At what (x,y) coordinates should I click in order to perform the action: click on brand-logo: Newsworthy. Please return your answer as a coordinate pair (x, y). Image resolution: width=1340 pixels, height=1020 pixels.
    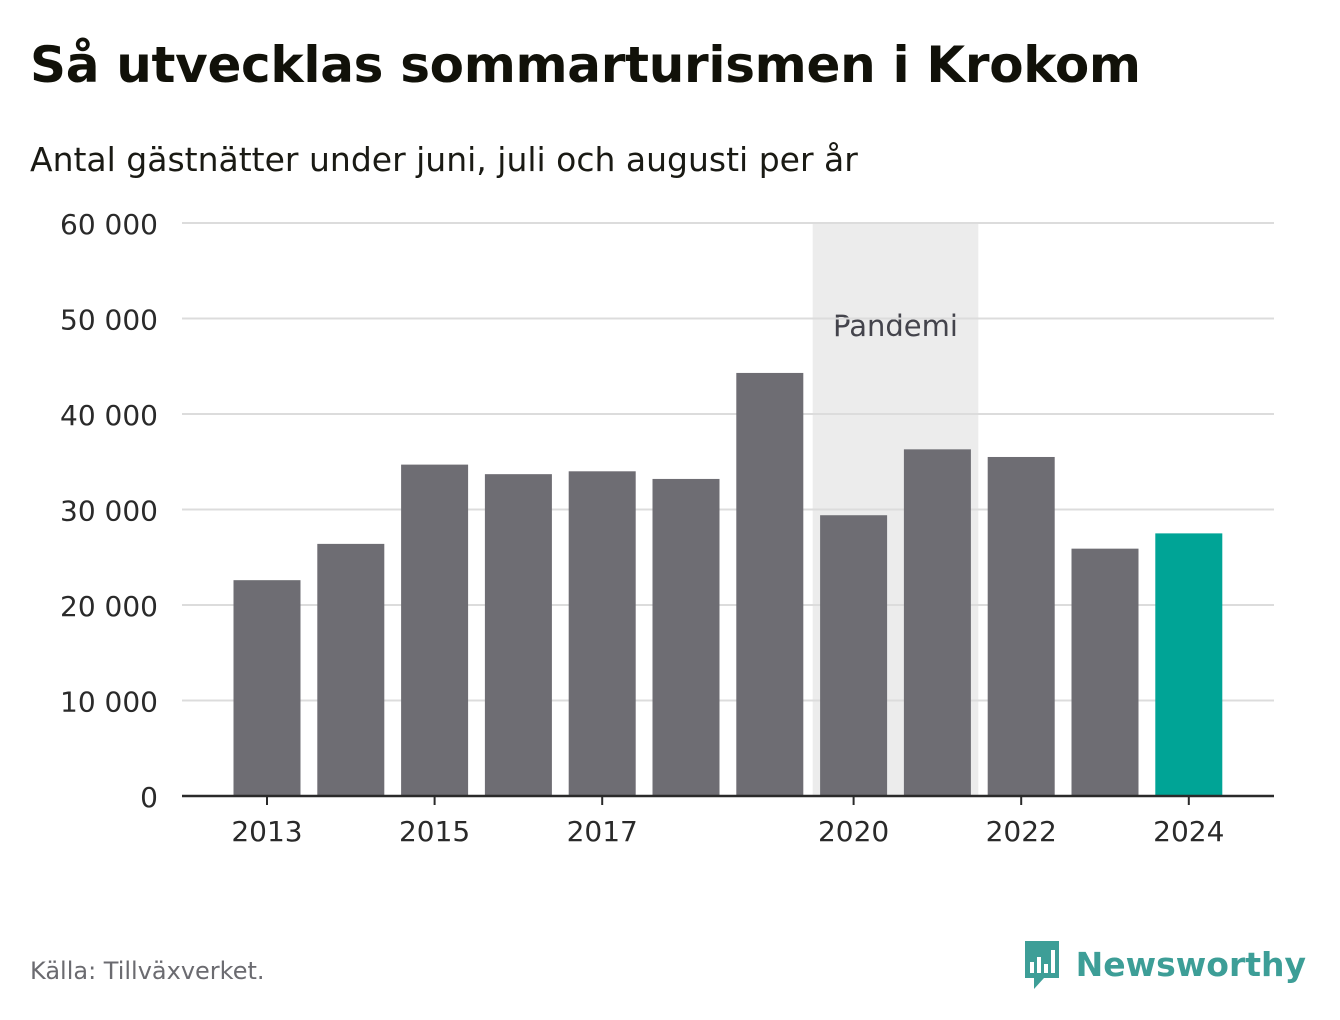
    Looking at the image, I should click on (1164, 965).